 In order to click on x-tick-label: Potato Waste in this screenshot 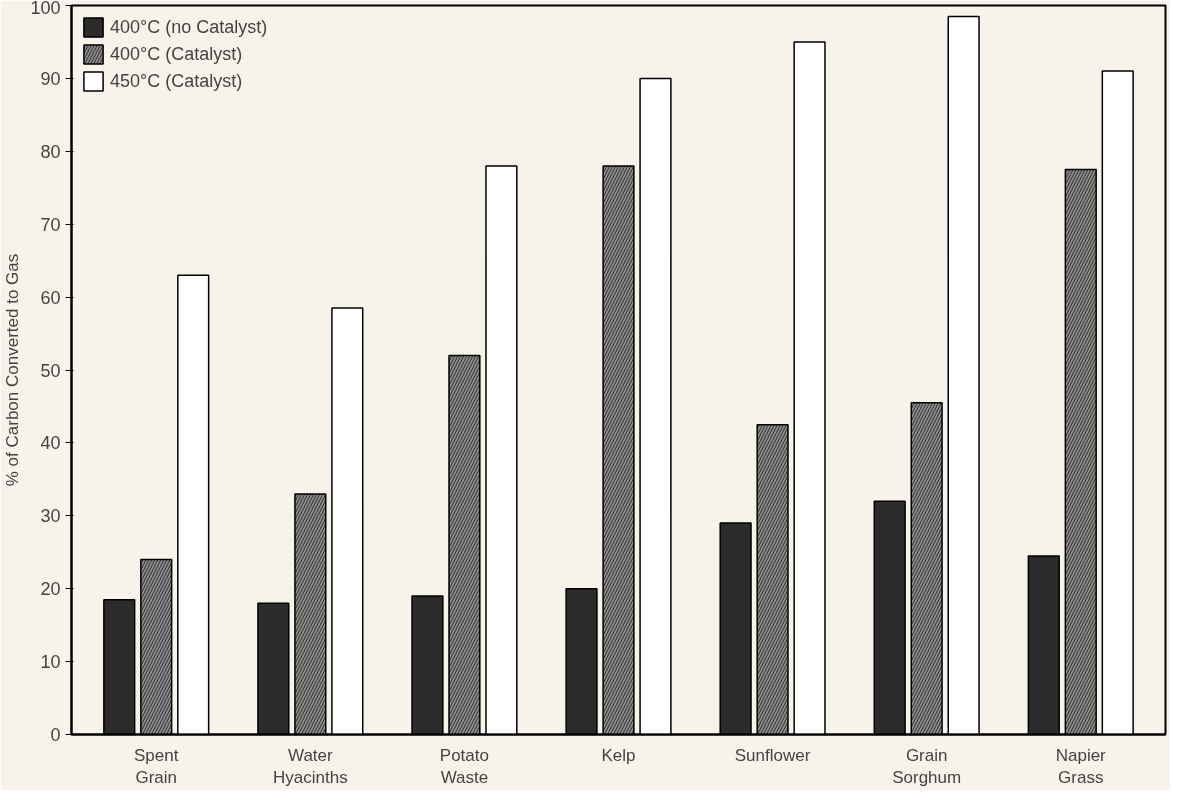, I will do `click(464, 766)`.